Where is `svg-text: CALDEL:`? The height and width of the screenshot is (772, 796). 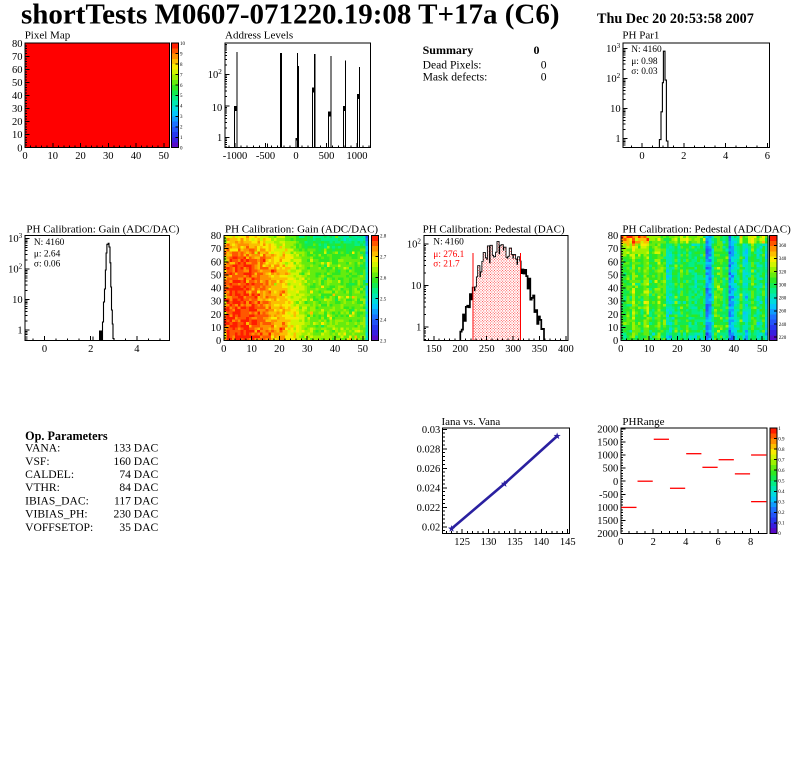
svg-text: CALDEL: is located at coordinates (49, 474).